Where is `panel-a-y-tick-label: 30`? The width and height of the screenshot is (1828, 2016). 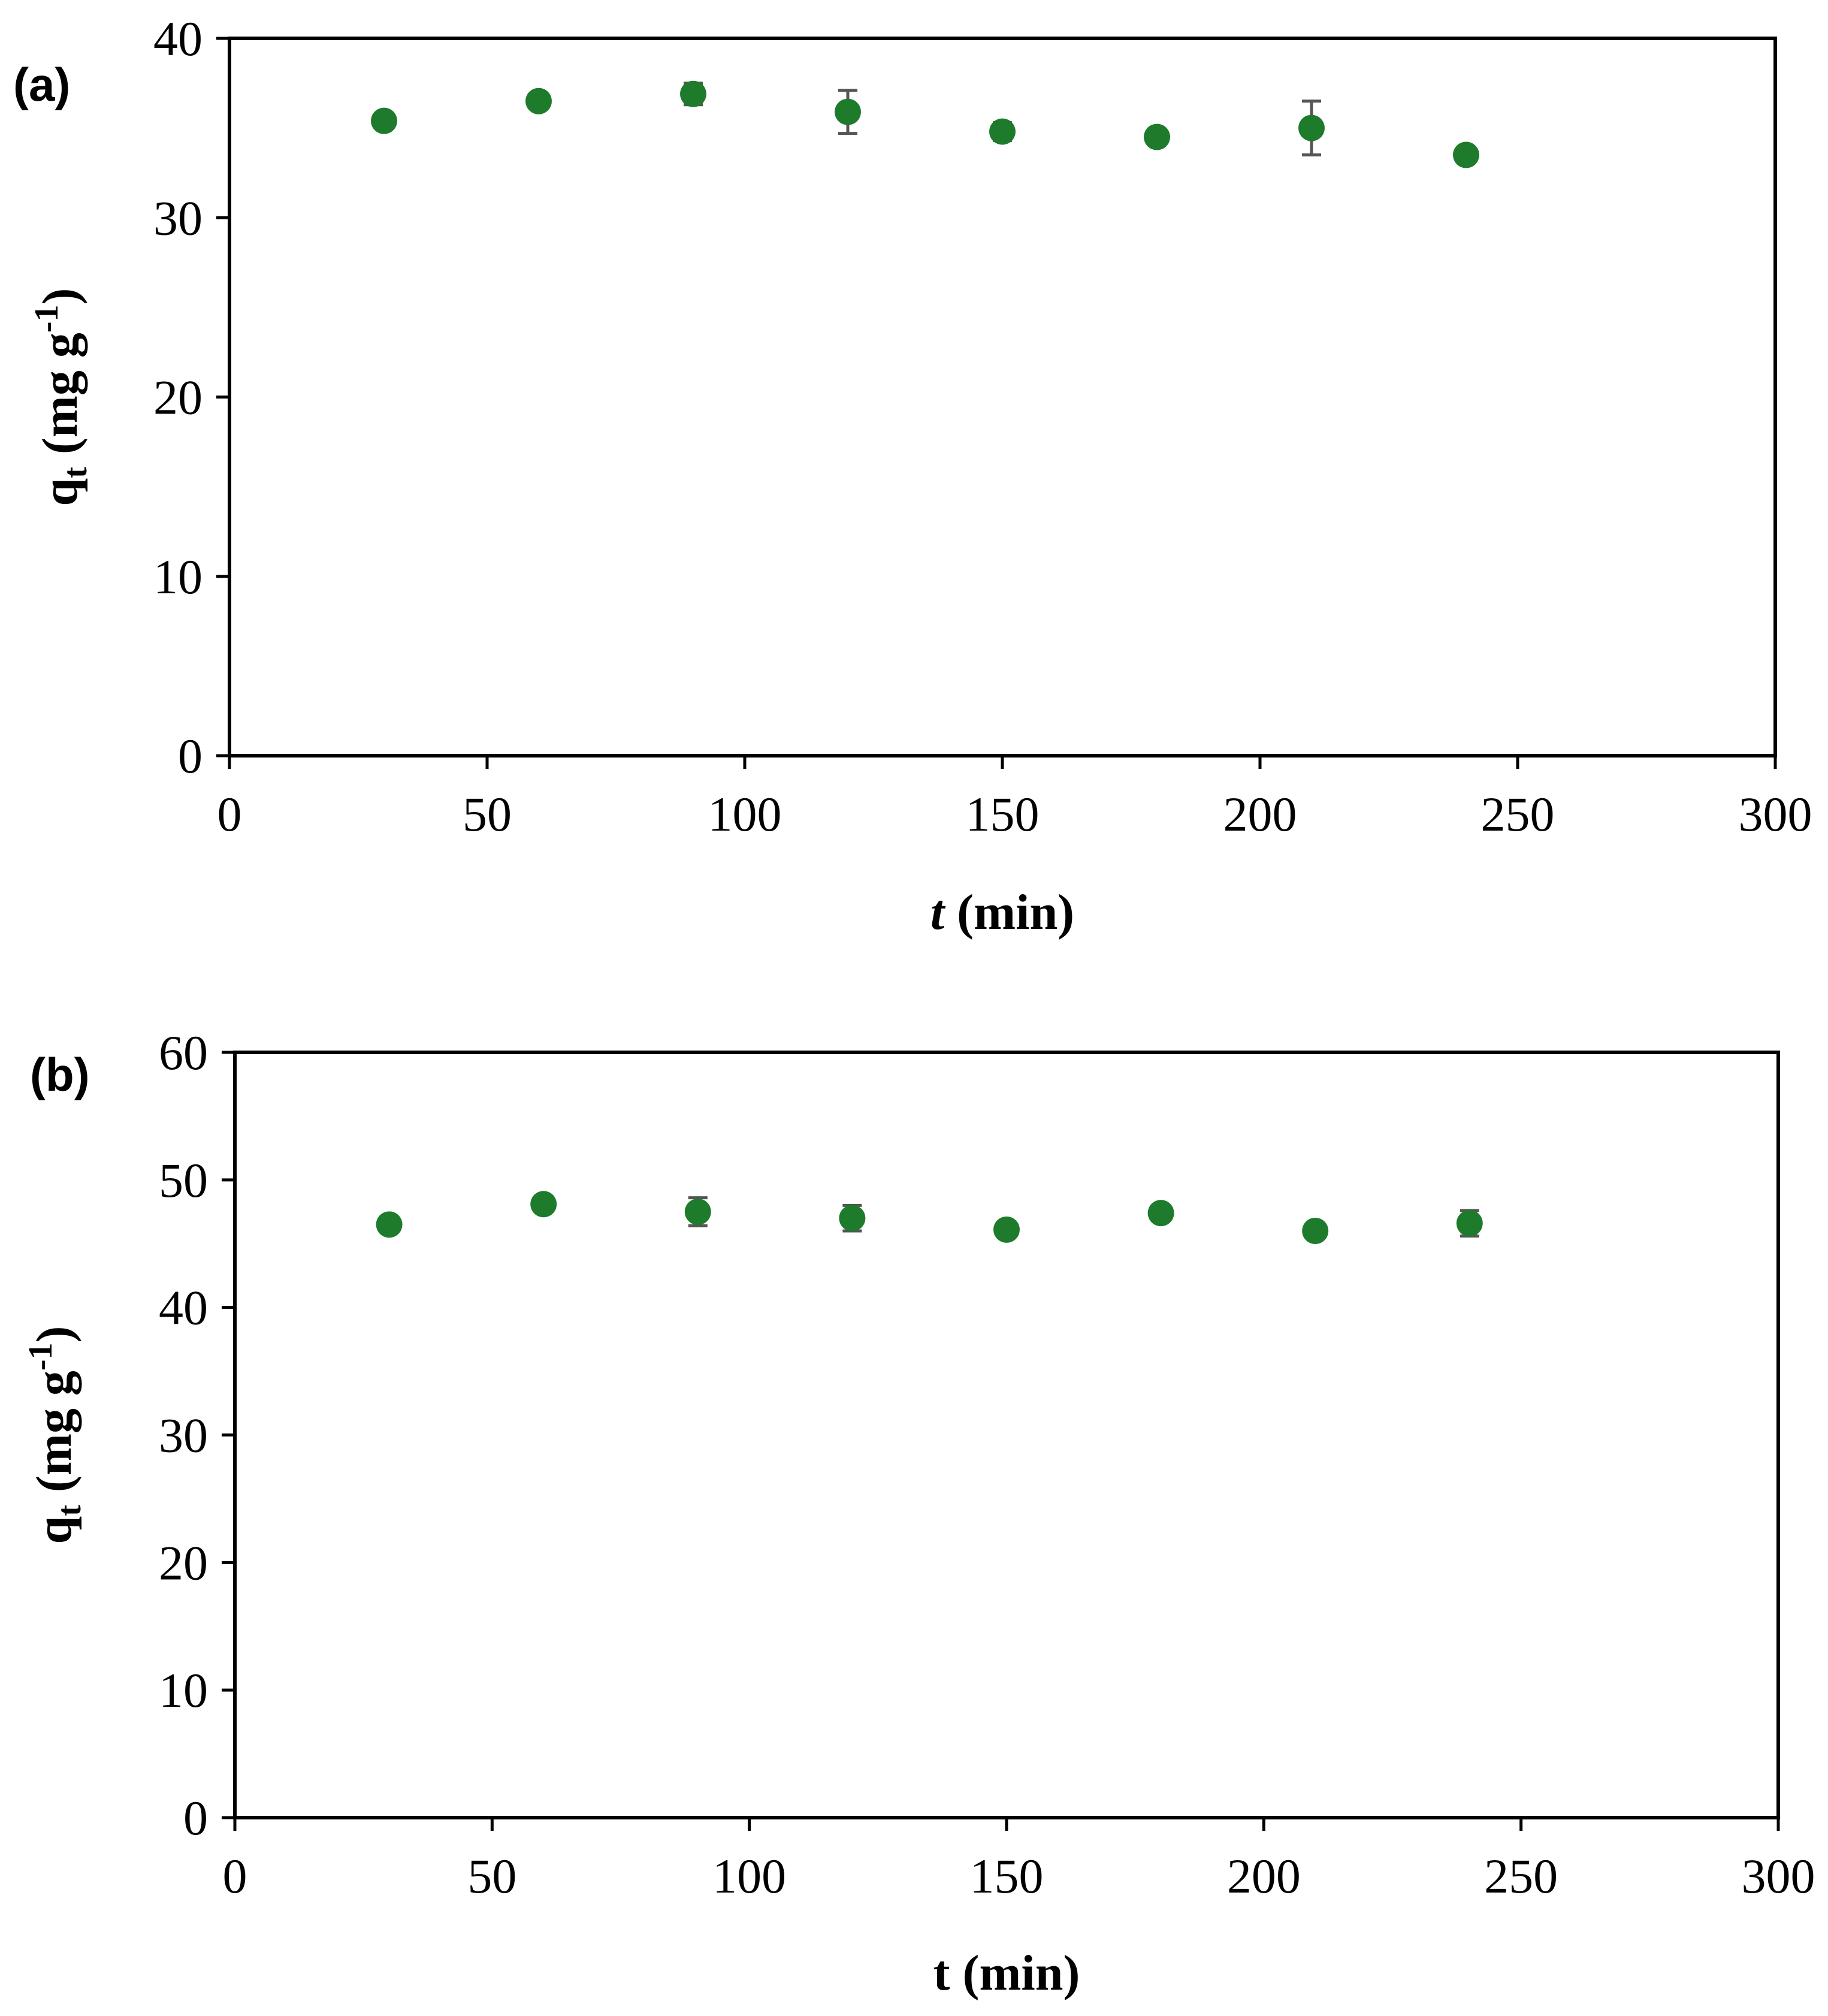
panel-a-y-tick-label: 30 is located at coordinates (178, 218).